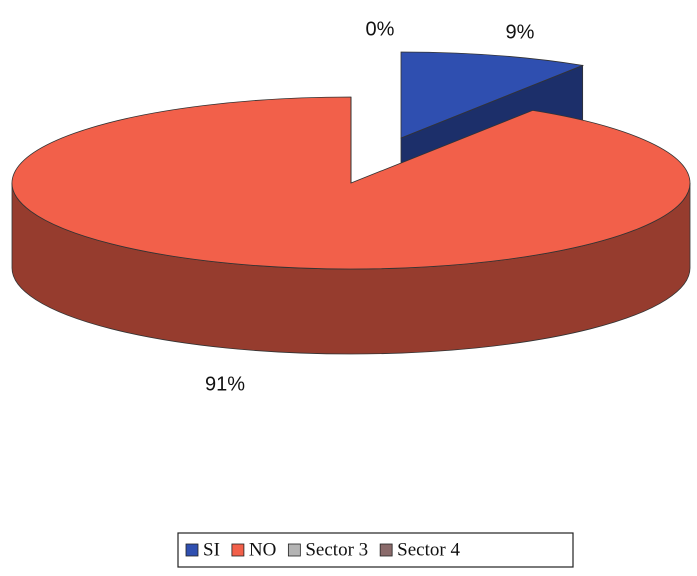  What do you see at coordinates (520, 32) in the screenshot?
I see `data-label: 9%` at bounding box center [520, 32].